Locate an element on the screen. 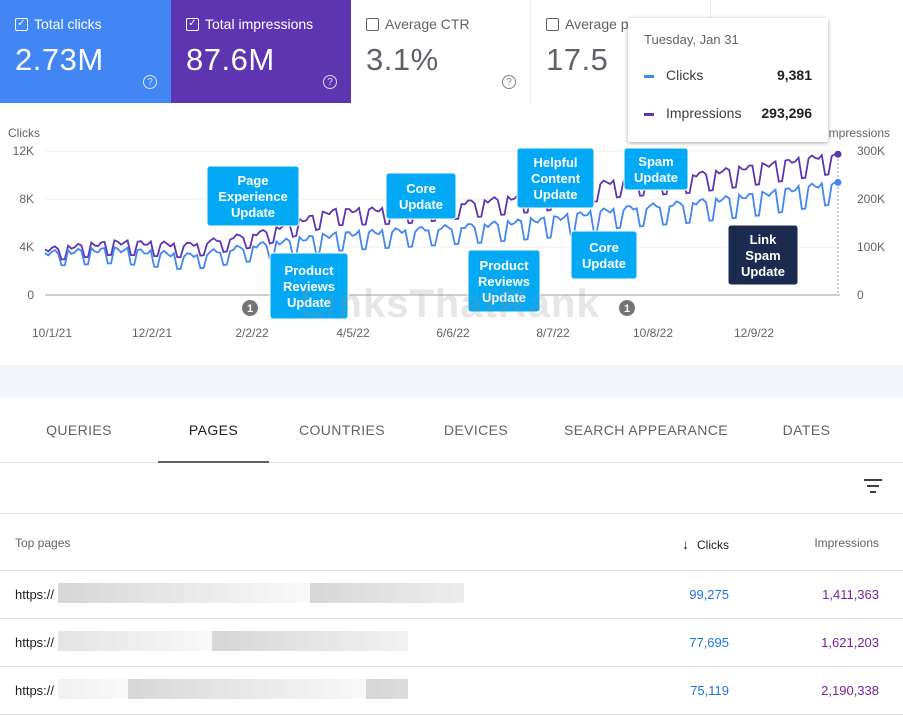 The height and width of the screenshot is (715, 903). x-tick: 6/6/22 is located at coordinates (453, 333).